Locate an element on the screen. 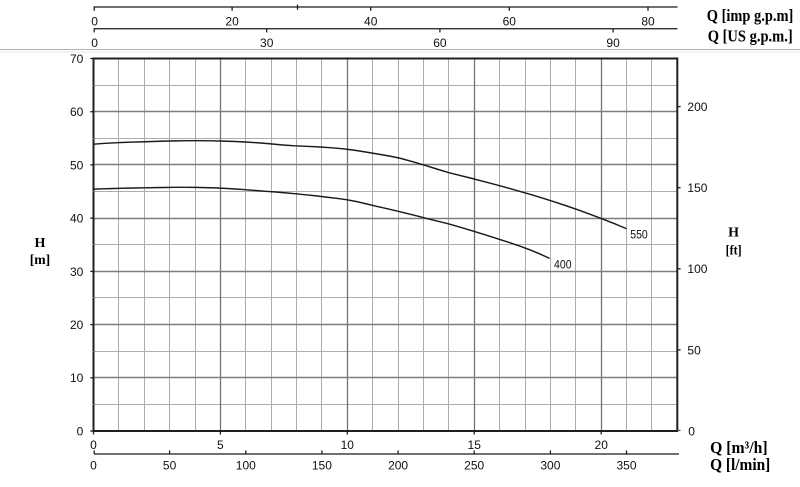  svg-text: 550 is located at coordinates (639, 235).